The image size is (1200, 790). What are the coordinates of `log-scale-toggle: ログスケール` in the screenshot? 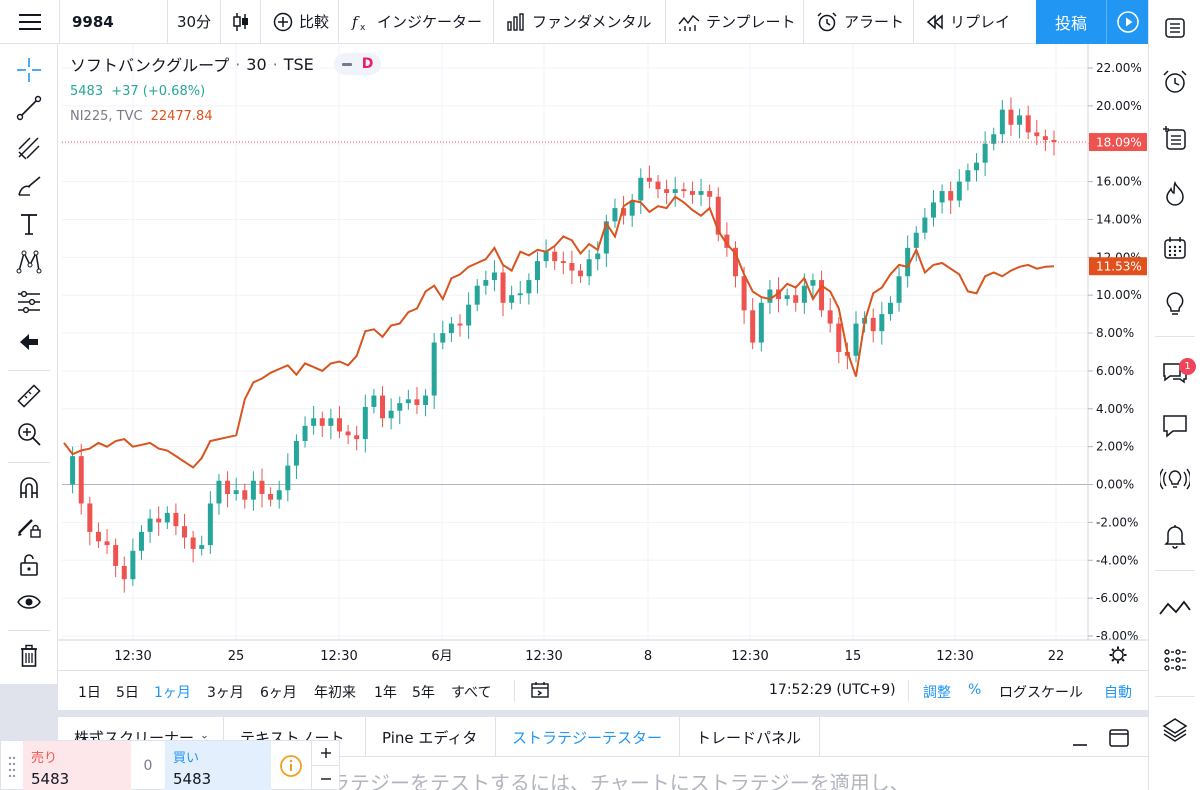 It's located at (1041, 693).